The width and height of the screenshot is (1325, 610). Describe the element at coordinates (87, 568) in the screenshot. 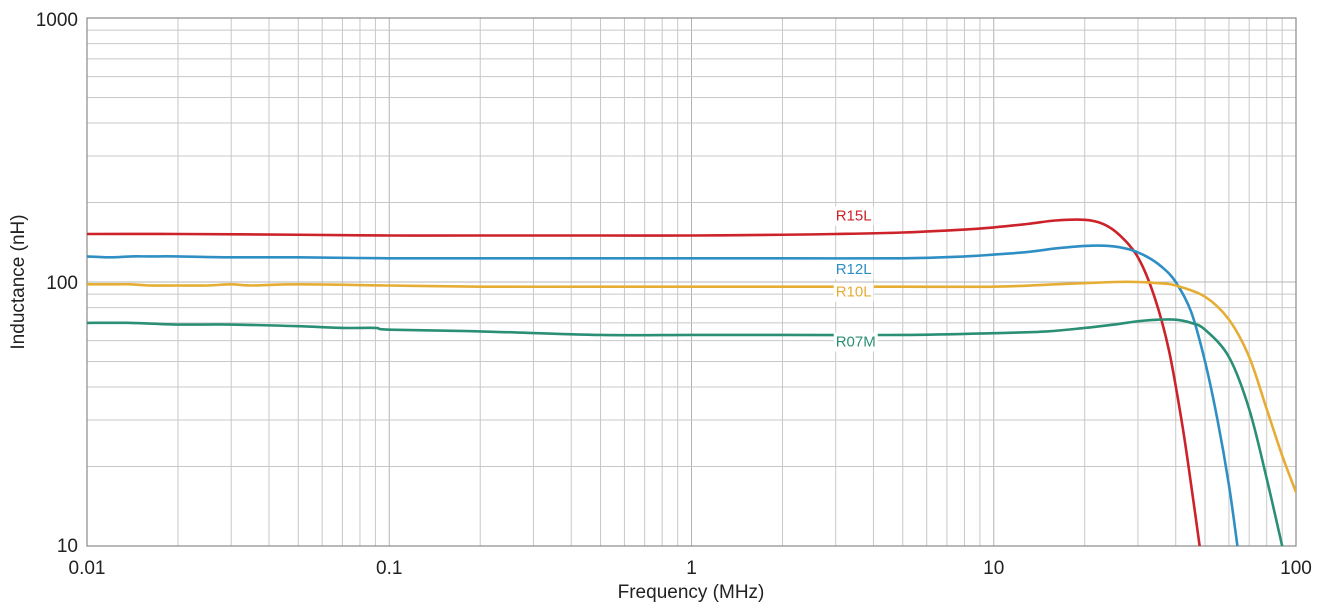

I see `x-tick-label: 0.01` at that location.